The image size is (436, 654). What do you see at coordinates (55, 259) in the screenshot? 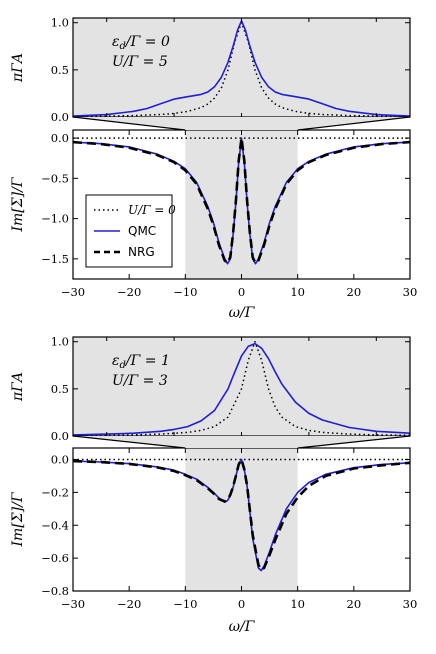
I see `y-tick-label: −1.5` at bounding box center [55, 259].